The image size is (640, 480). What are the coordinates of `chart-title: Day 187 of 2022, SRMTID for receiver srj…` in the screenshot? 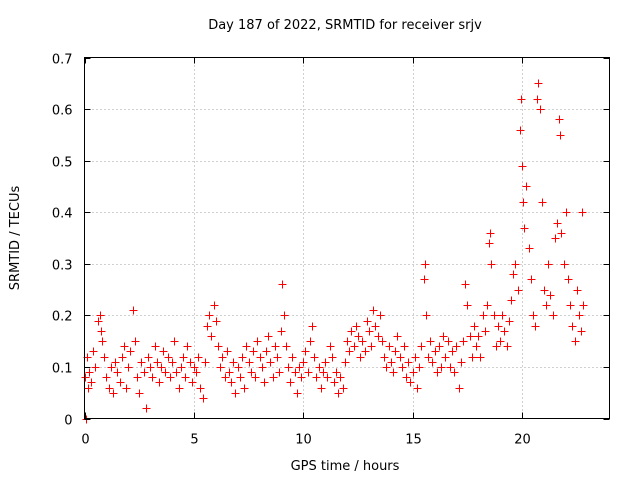 It's located at (345, 25).